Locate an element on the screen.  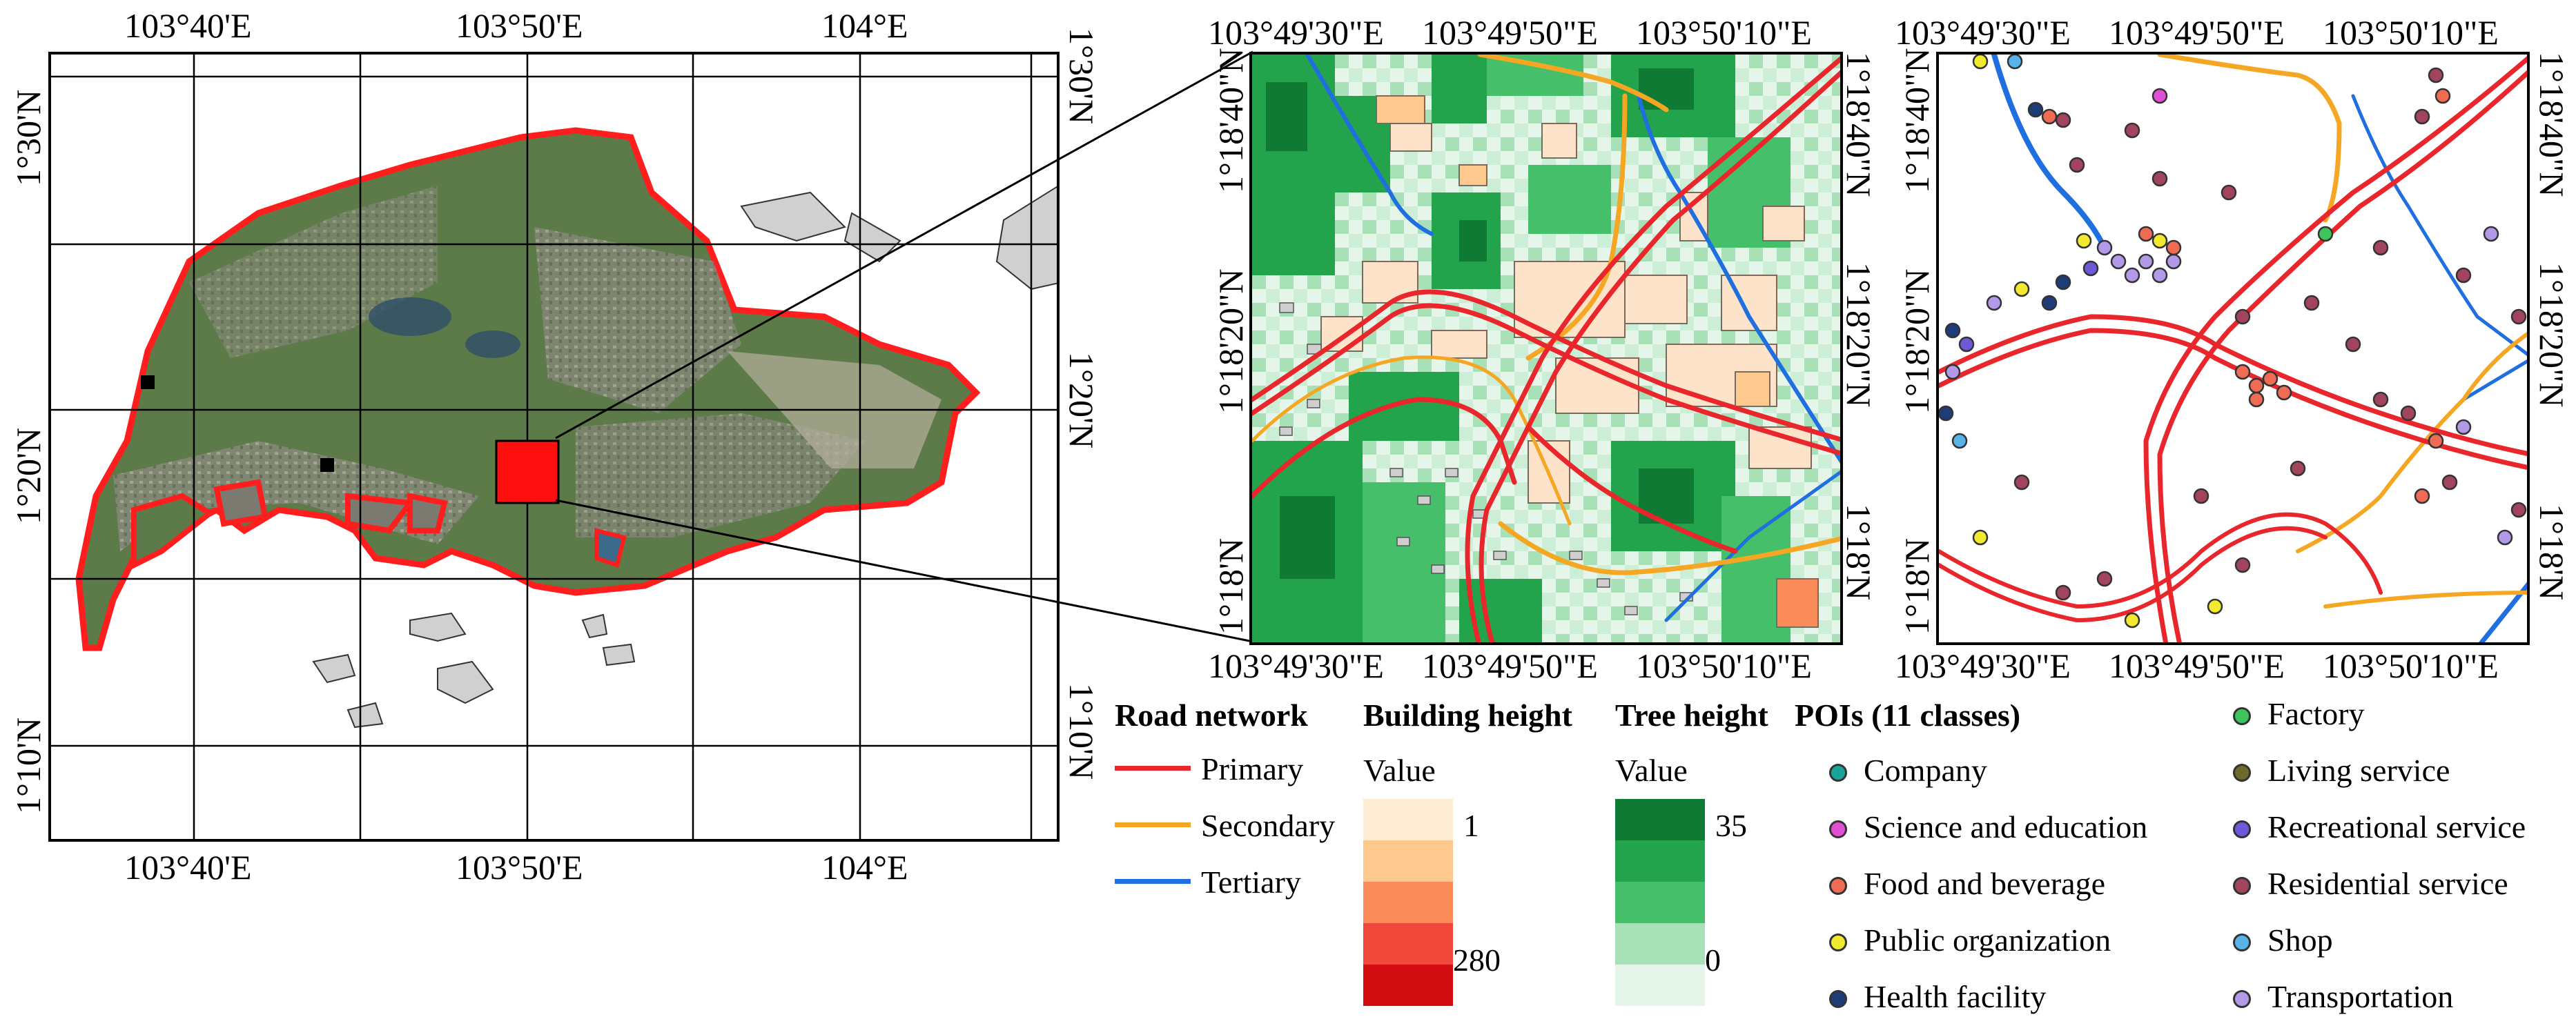
zoom-left-left-tick: 1°18'N is located at coordinates (1230, 586).